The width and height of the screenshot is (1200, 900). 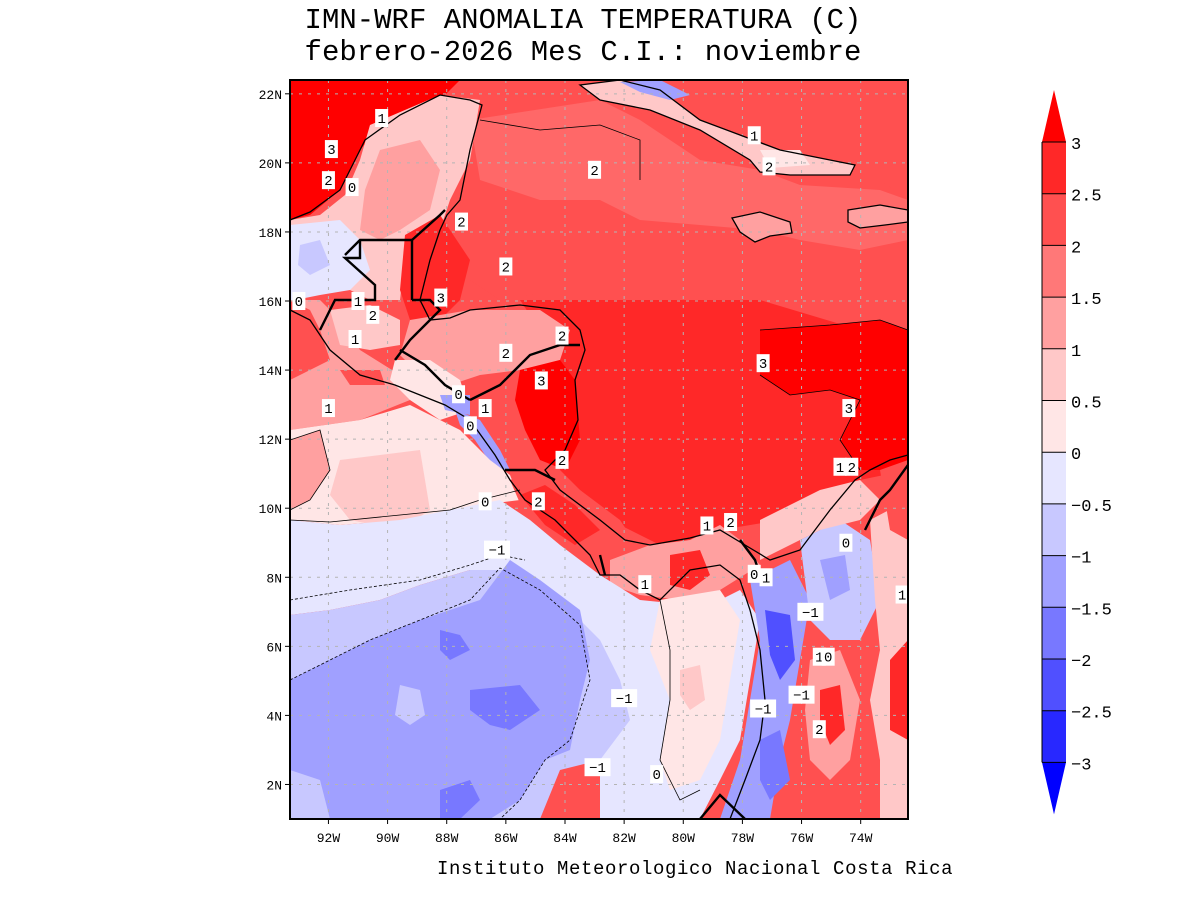 What do you see at coordinates (692, 687) in the screenshot?
I see `region-fill-pacific-tongue-warm` at bounding box center [692, 687].